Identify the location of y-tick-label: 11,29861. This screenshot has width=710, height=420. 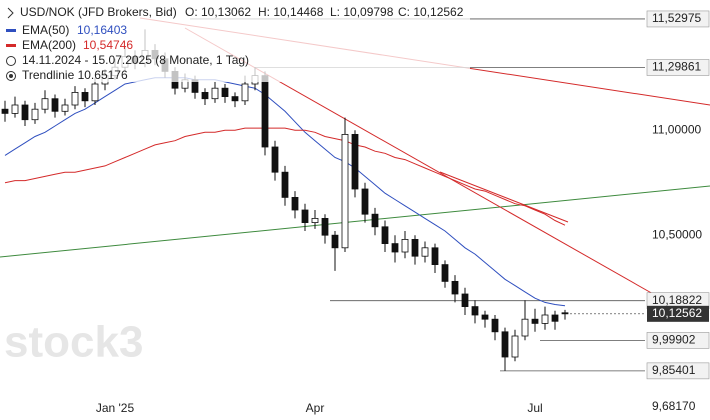
(676, 67).